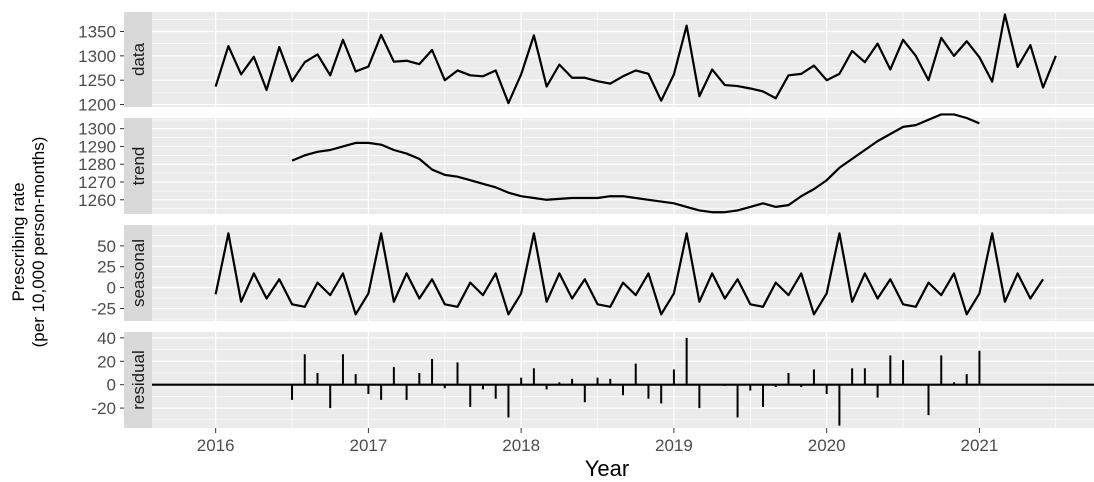 This screenshot has width=1094, height=482. Describe the element at coordinates (103, 308) in the screenshot. I see `y-tick-label: -25` at that location.